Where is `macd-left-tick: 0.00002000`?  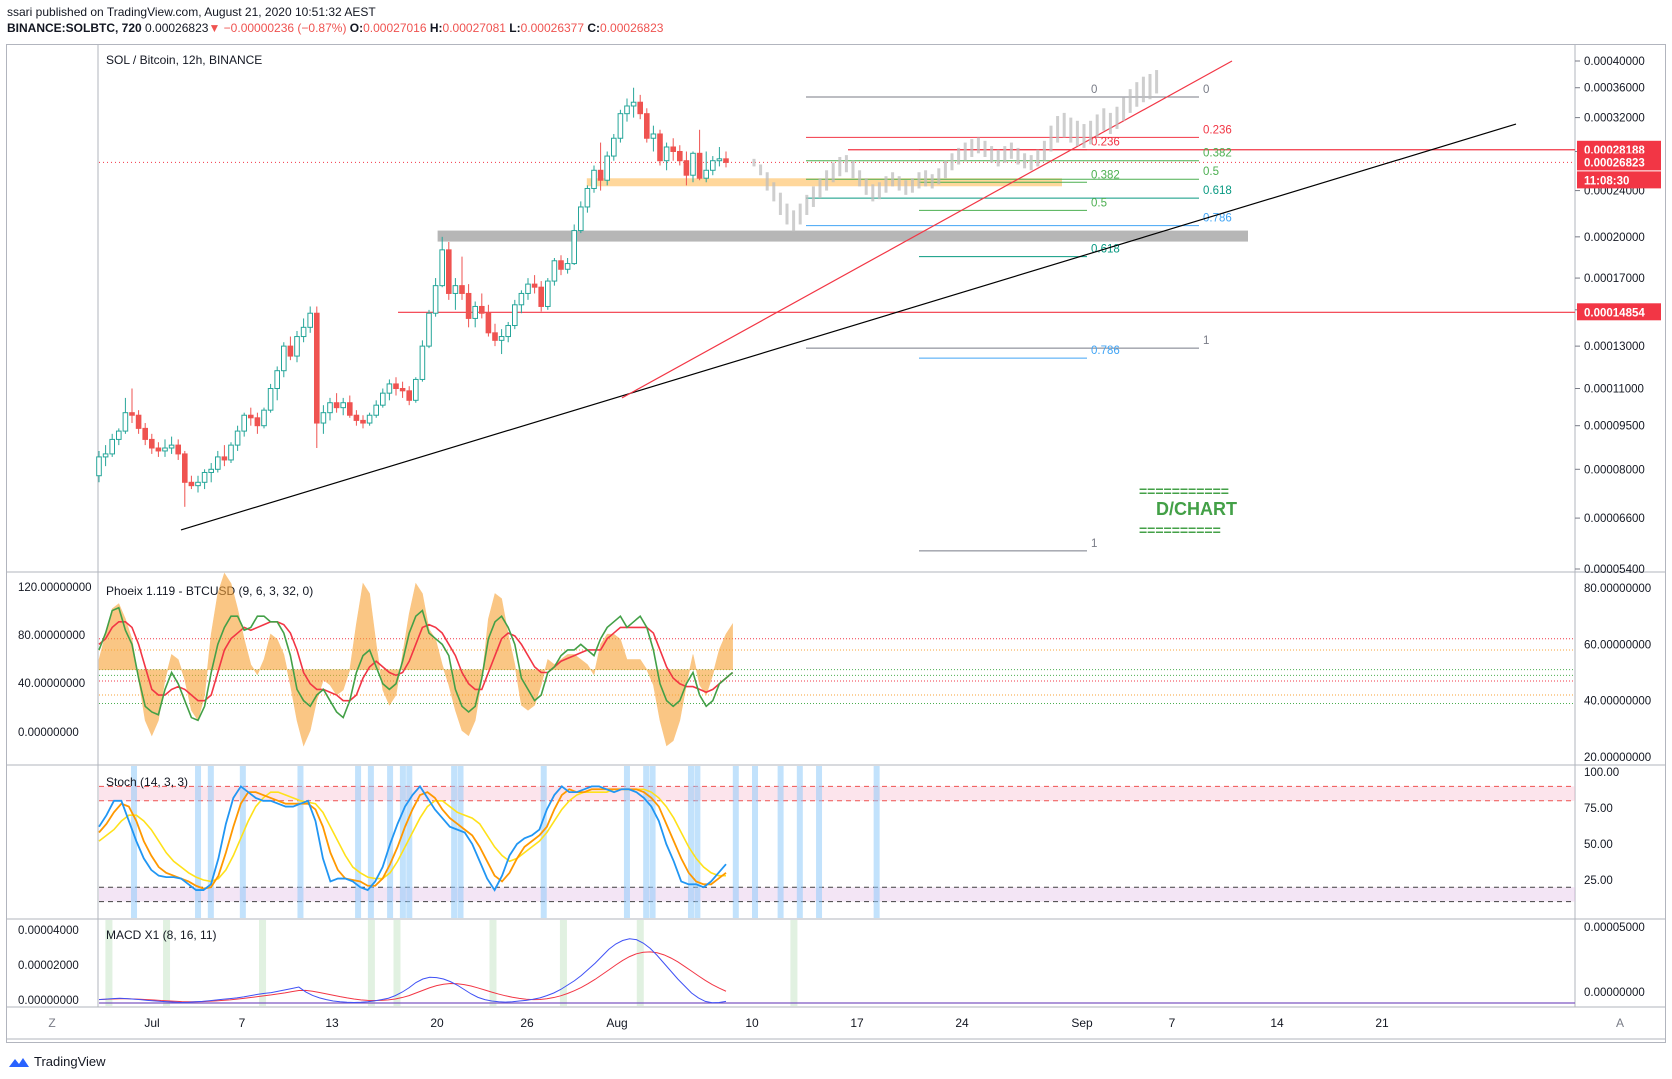
macd-left-tick: 0.00002000 is located at coordinates (48, 966).